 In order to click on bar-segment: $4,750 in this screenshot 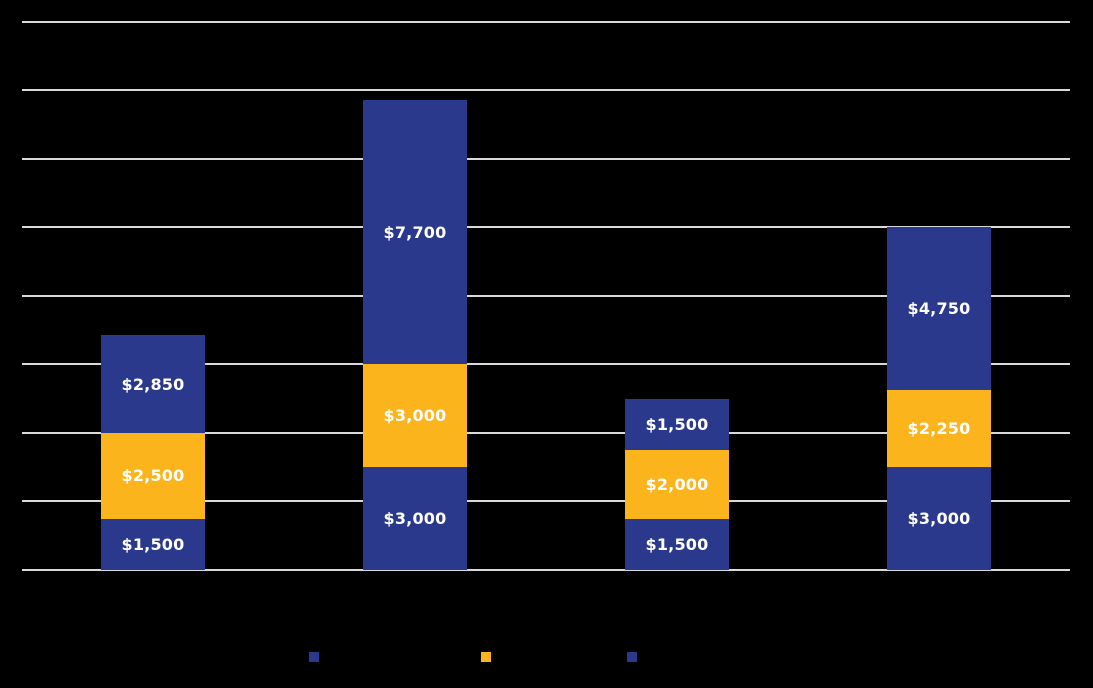, I will do `click(939, 309)`.